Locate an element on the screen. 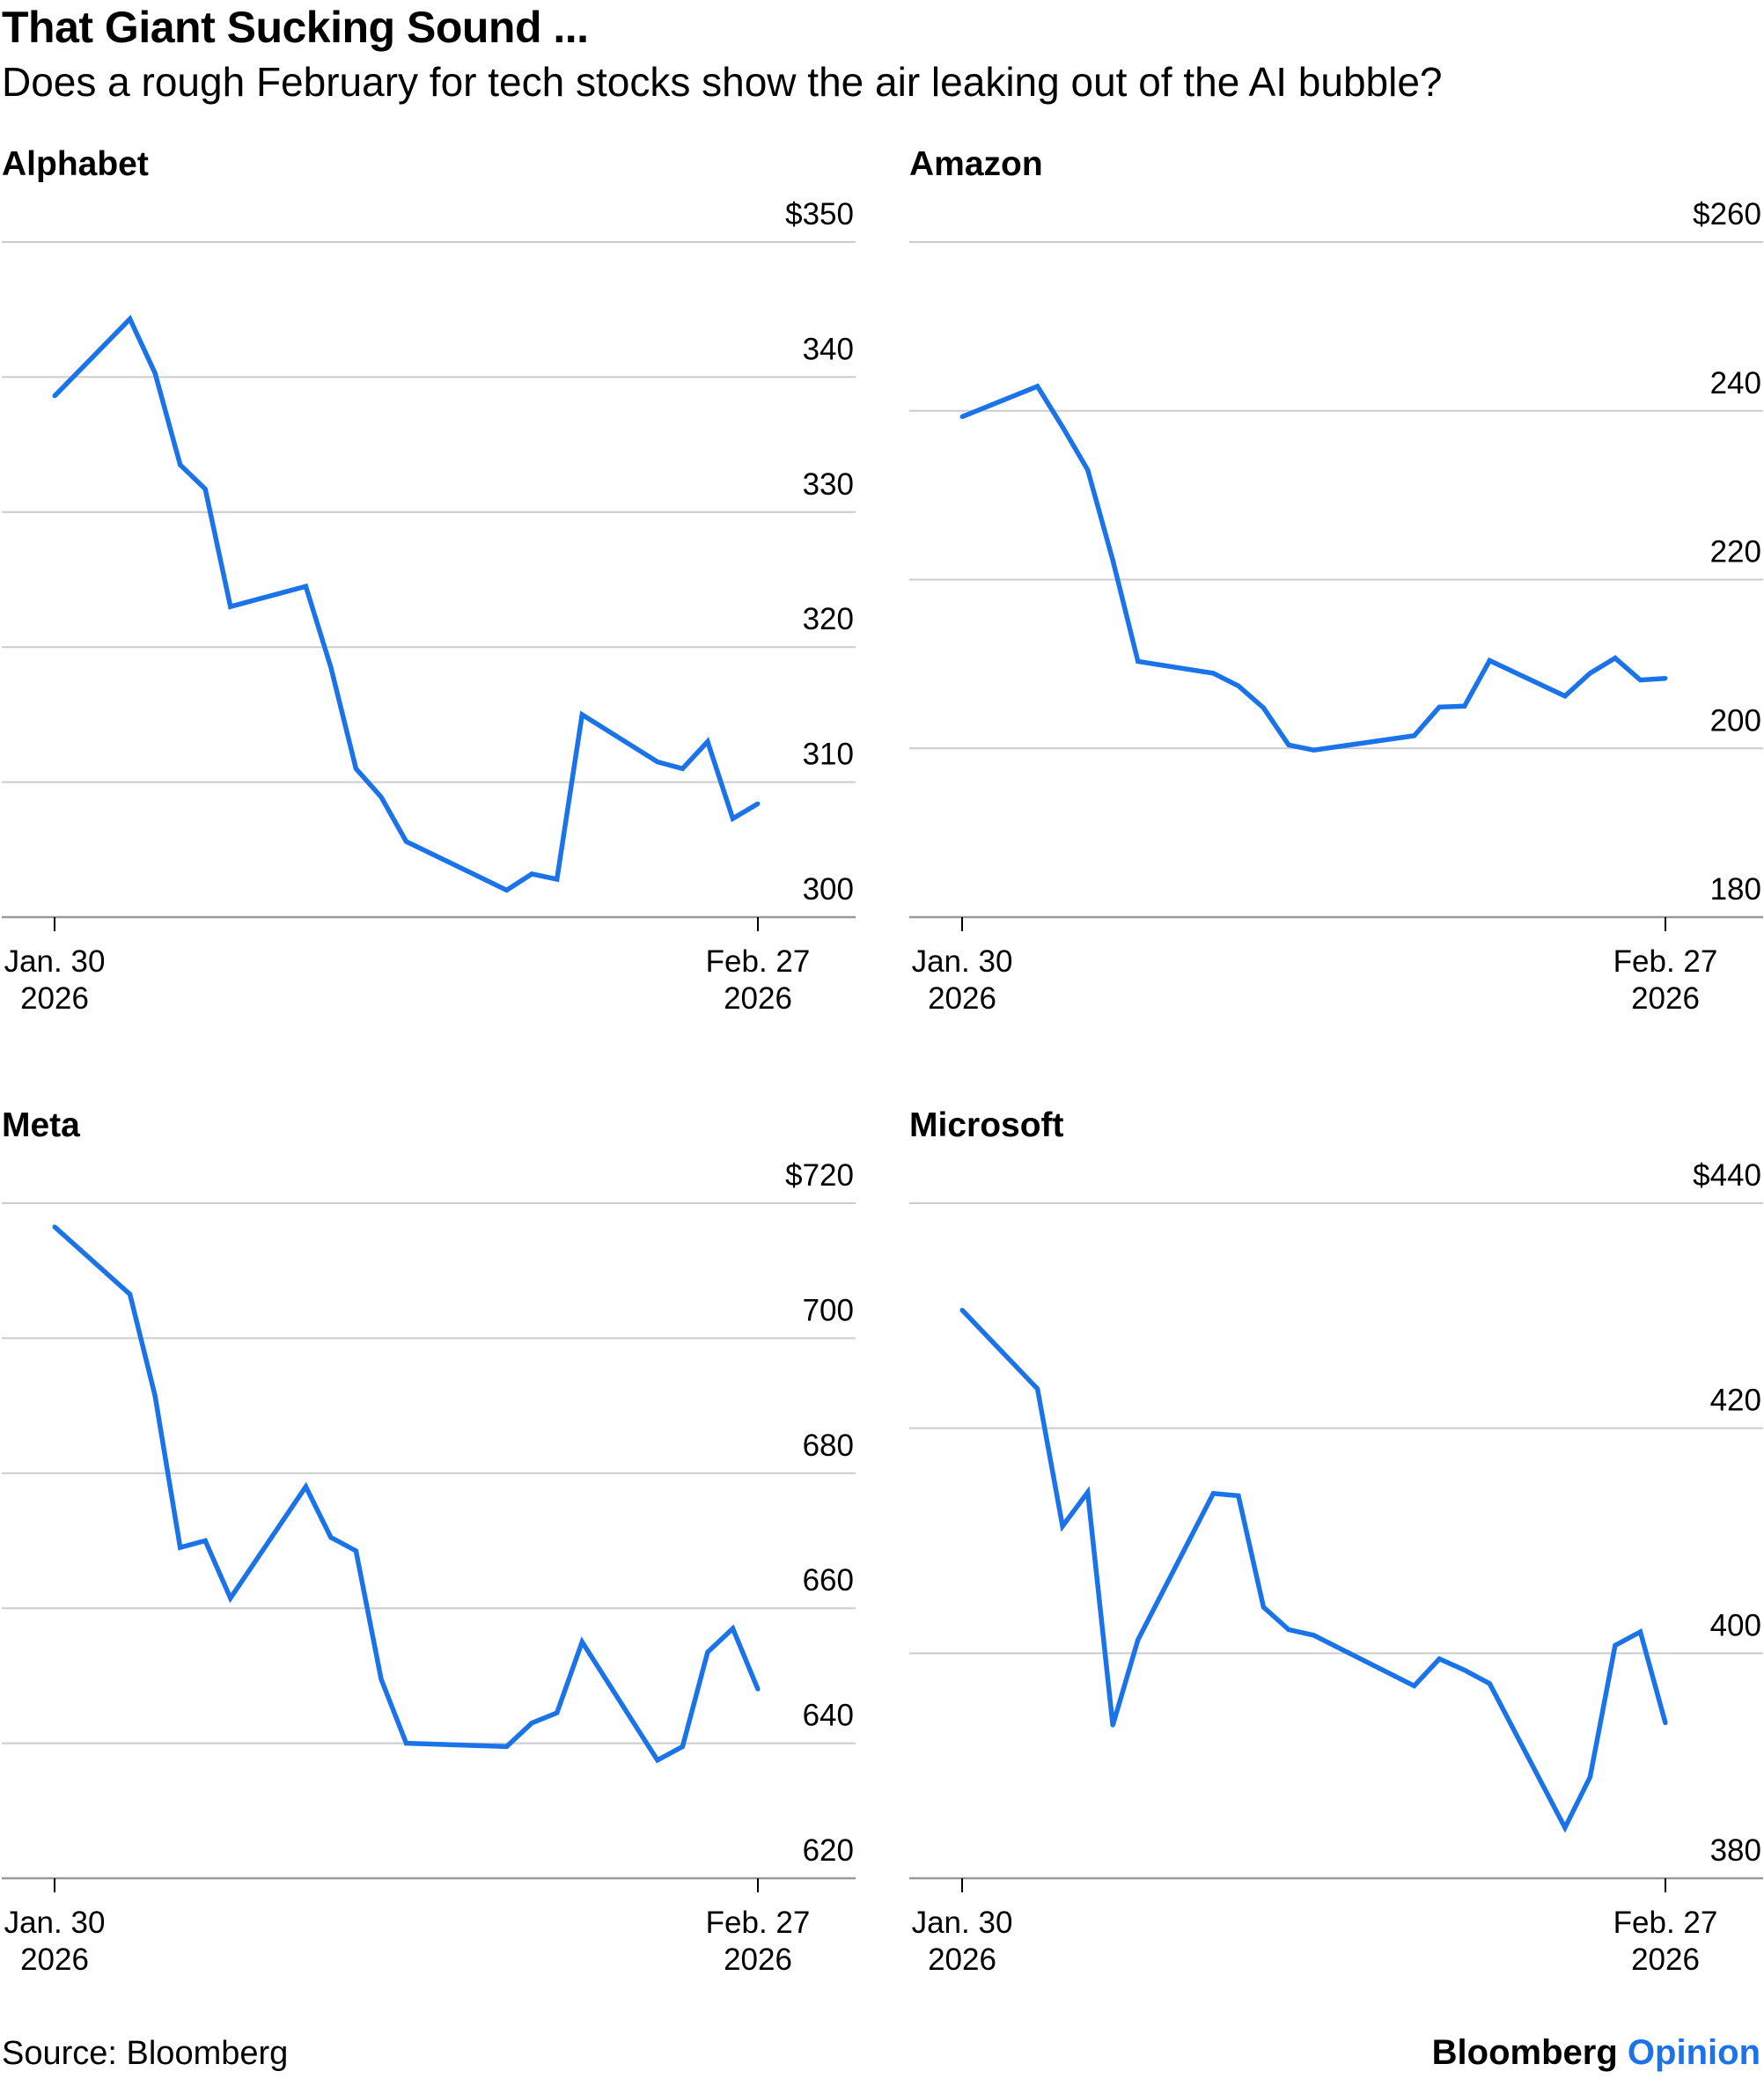  y-tick-label: 700 is located at coordinates (828, 1310).